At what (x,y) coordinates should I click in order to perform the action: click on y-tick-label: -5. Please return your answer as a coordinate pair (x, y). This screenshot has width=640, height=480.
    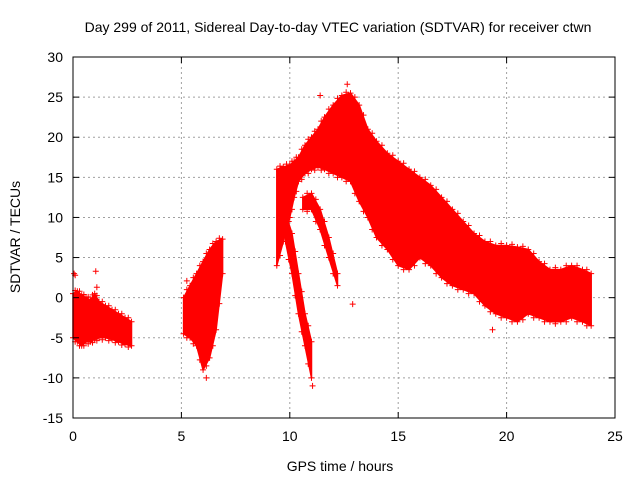
    Looking at the image, I should click on (57, 338).